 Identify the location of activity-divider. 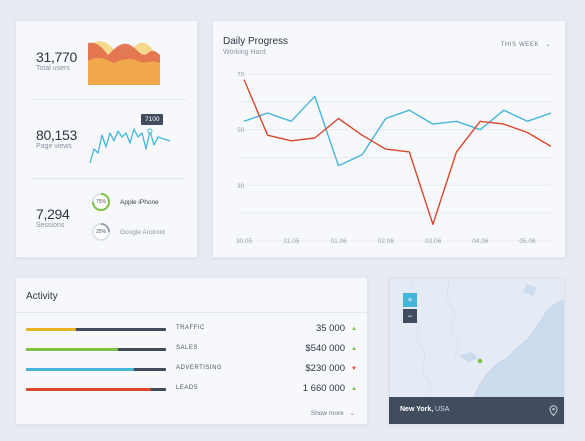
(192, 312).